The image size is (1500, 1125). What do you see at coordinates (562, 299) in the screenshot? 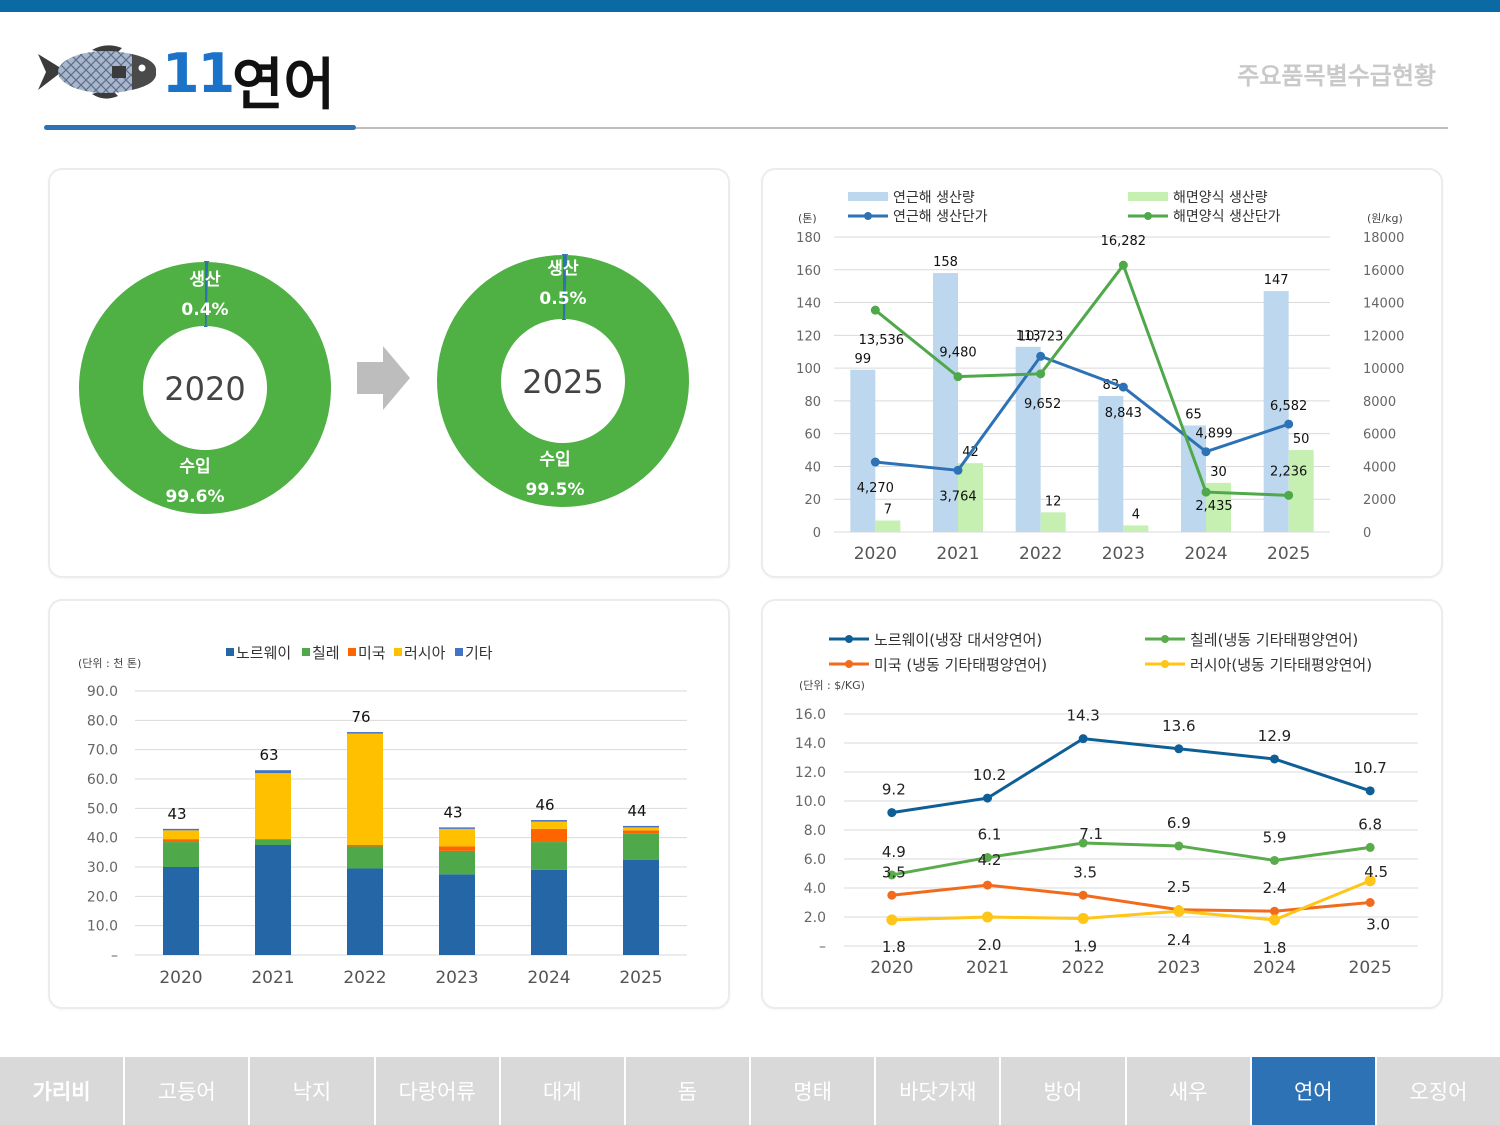
I see `donut-value-production-2025: 0.5%` at bounding box center [562, 299].